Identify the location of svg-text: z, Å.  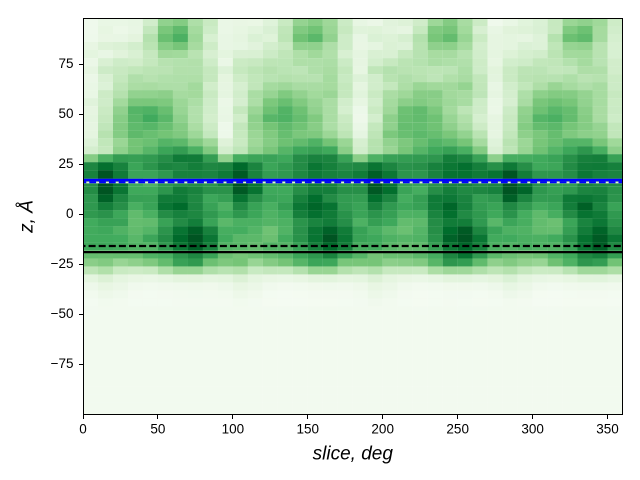
(27, 217).